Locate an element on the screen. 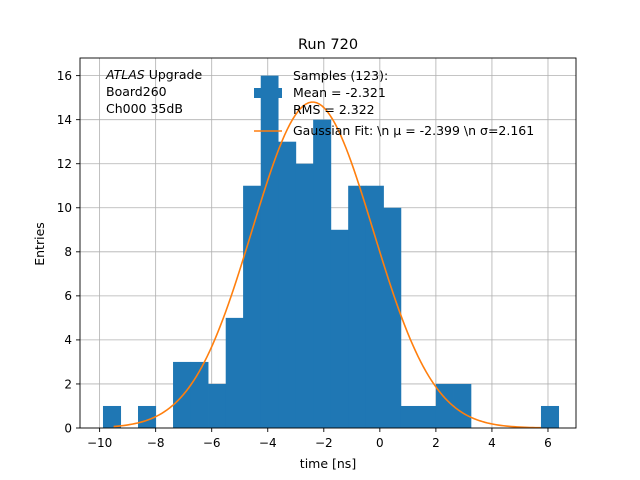 The height and width of the screenshot is (480, 640). x-tick-label: −8 is located at coordinates (156, 443).